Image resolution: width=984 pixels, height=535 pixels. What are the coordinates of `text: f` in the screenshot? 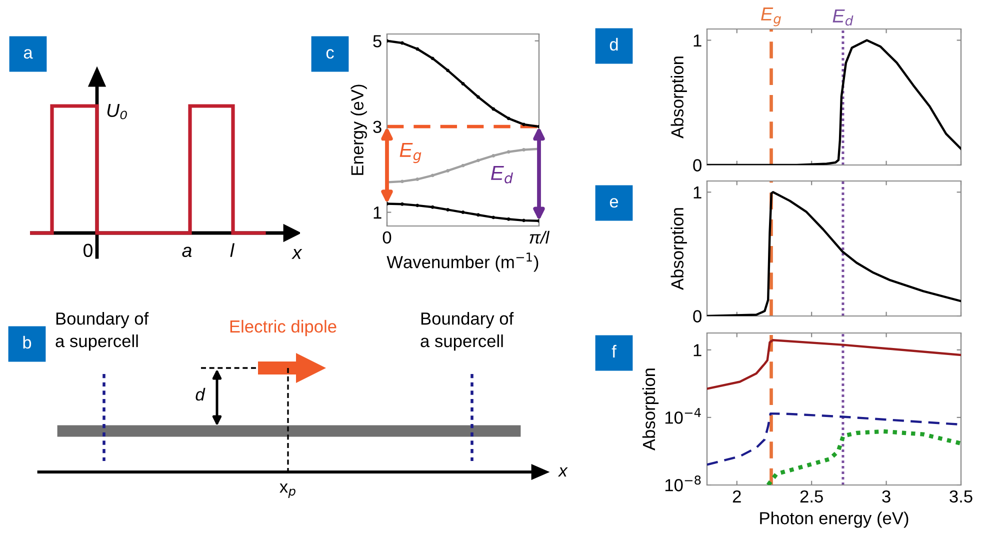 It's located at (614, 351).